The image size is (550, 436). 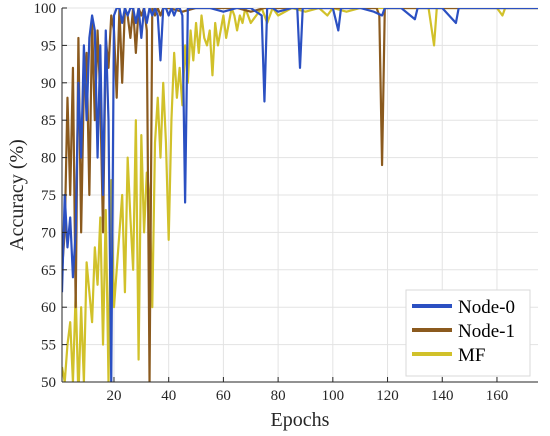 What do you see at coordinates (48, 121) in the screenshot?
I see `y-tick-label: 85` at bounding box center [48, 121].